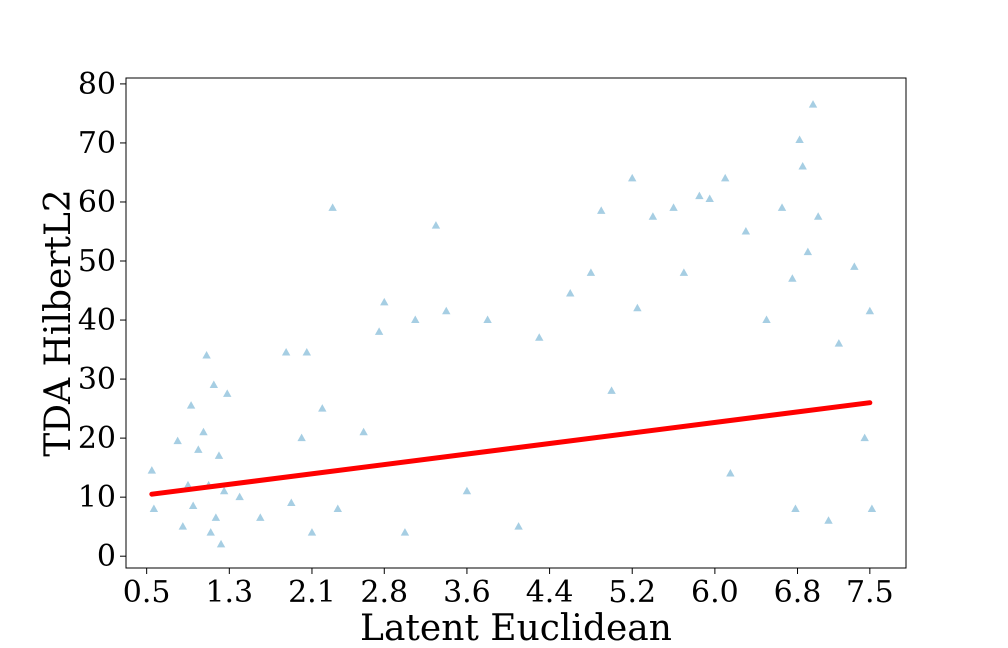 The image size is (1008, 648). What do you see at coordinates (97, 497) in the screenshot?
I see `y-tick-label: 10` at bounding box center [97, 497].